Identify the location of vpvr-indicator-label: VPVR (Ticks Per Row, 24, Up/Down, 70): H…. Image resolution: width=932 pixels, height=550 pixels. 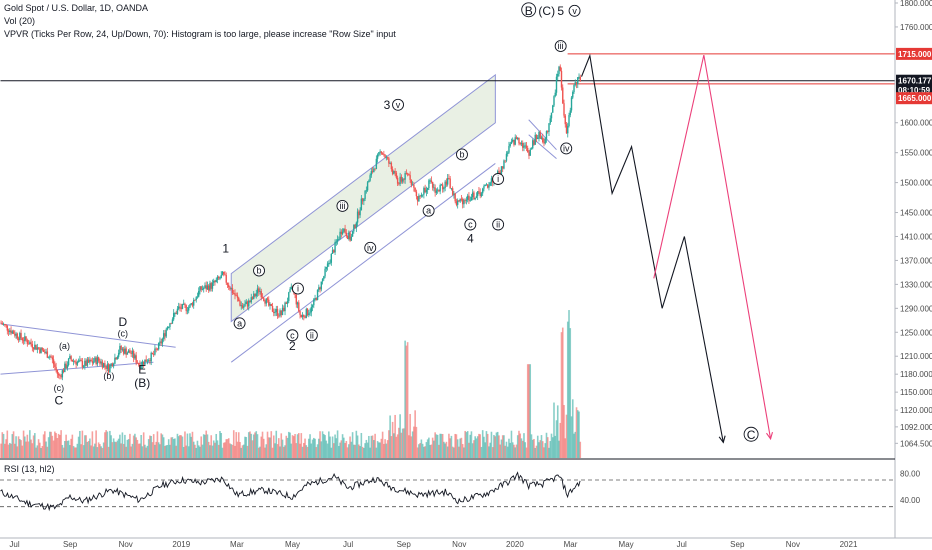
(200, 34).